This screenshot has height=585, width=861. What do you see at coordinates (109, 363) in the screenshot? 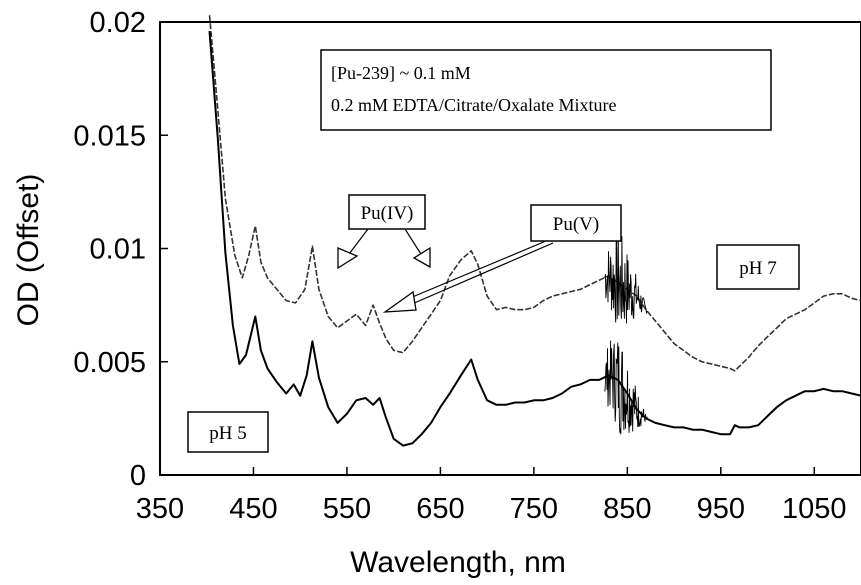
I see `y-tick-label: 0.005` at bounding box center [109, 363].